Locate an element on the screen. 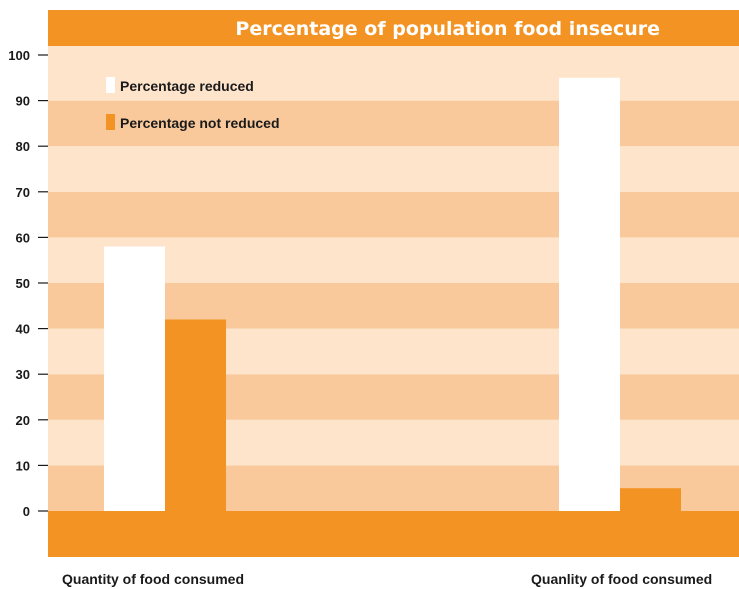 The width and height of the screenshot is (739, 589). category-label-quantity: Quantity of food consumed is located at coordinates (153, 579).